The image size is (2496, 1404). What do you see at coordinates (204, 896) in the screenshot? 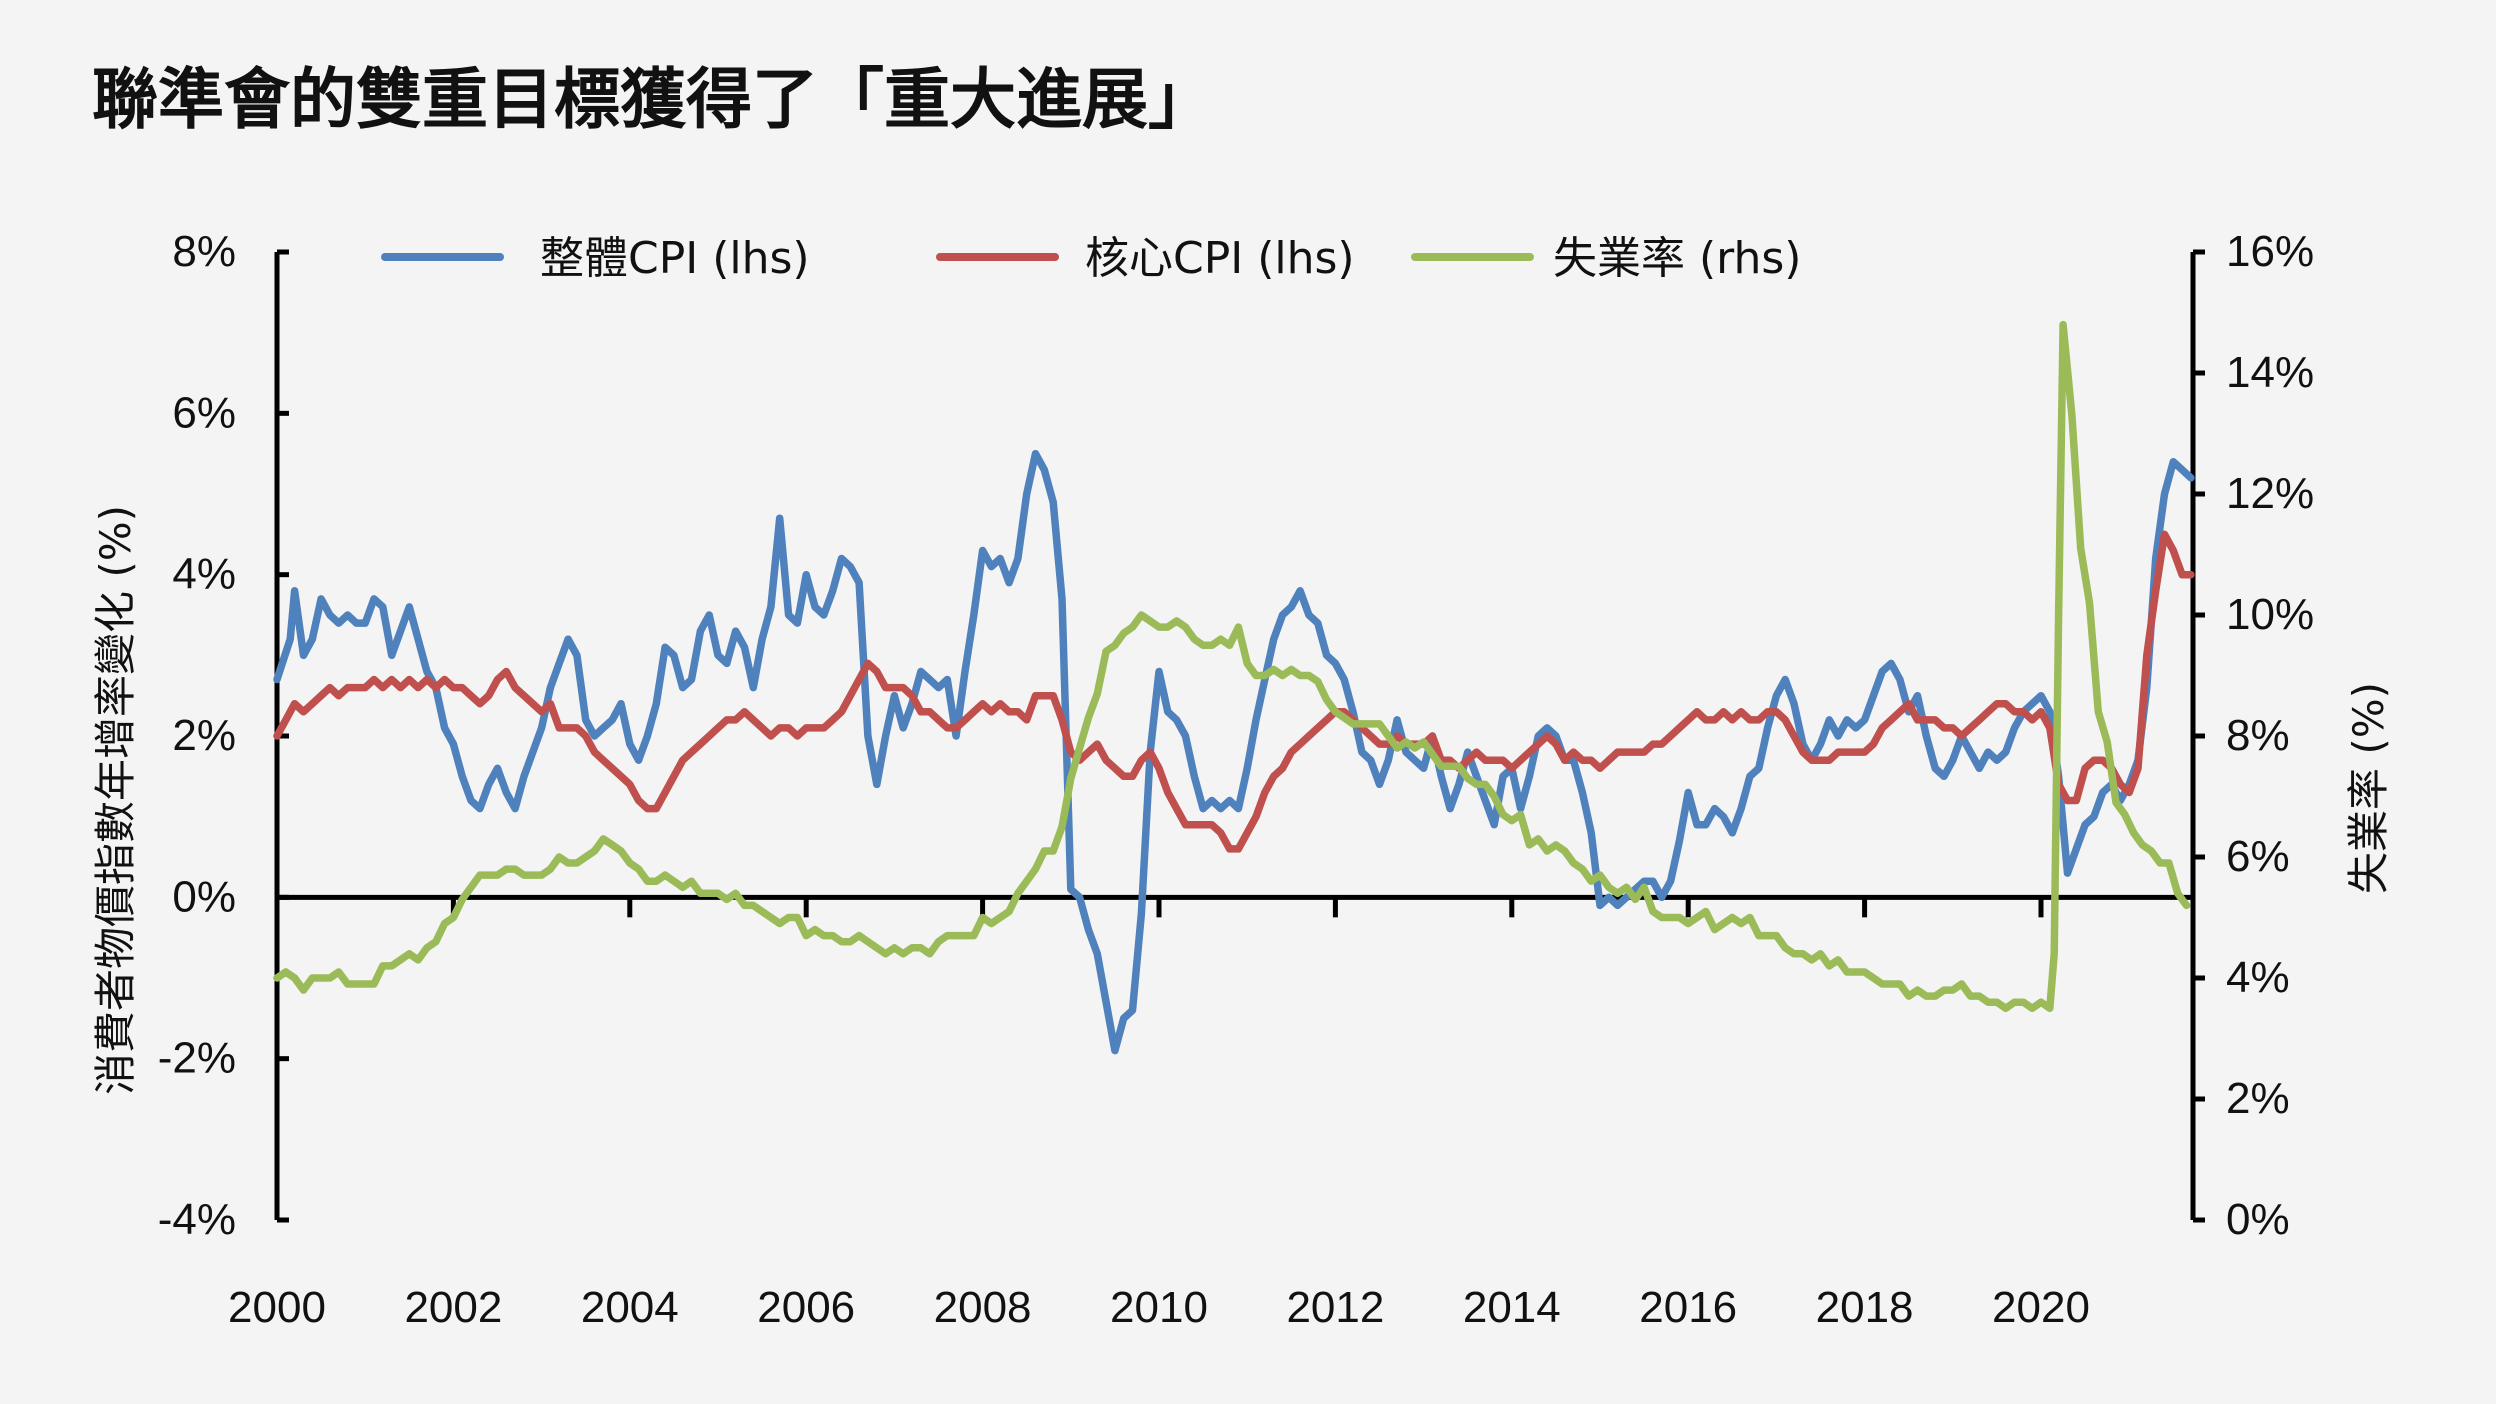
I see `y-tick-label: 0%` at bounding box center [204, 896].